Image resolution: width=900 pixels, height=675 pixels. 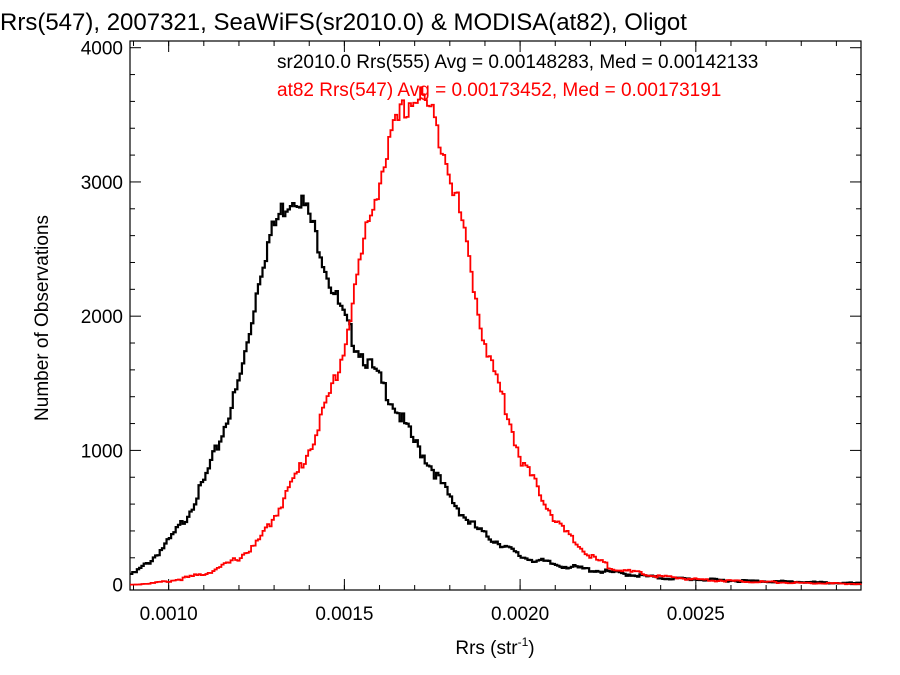 What do you see at coordinates (531, 648) in the screenshot?
I see `x-axis-label-close: )` at bounding box center [531, 648].